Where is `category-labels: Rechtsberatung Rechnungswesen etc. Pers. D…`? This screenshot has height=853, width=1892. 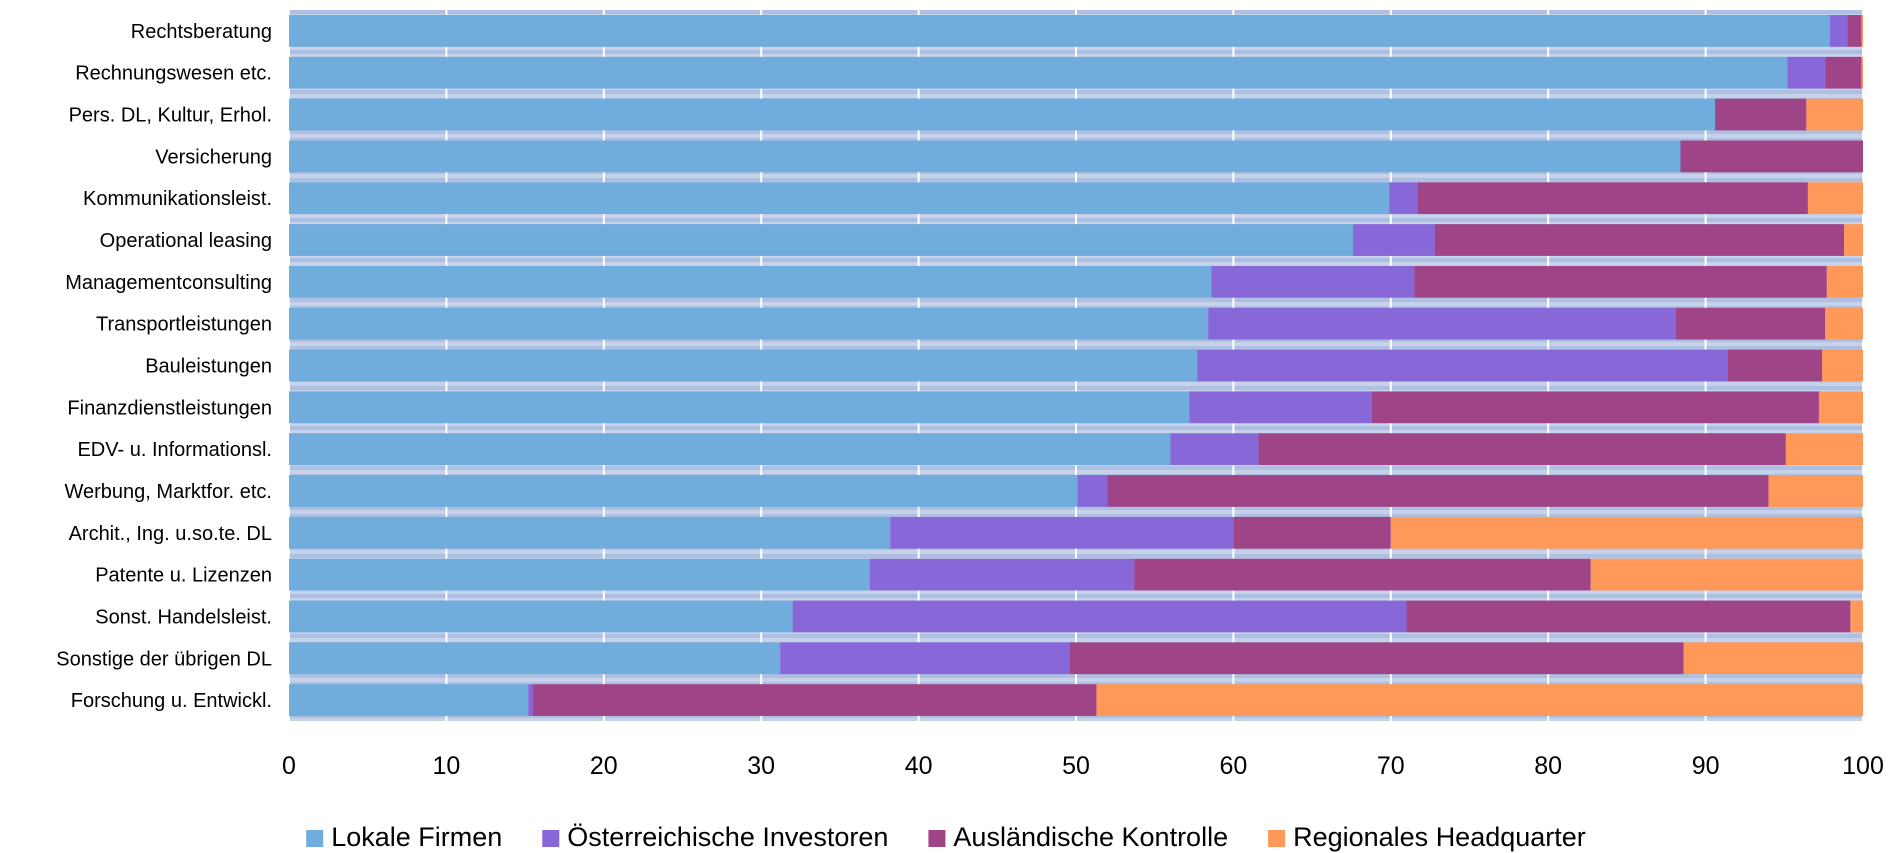
category-labels: Rechtsberatung Rechnungswesen etc. Pers. D… is located at coordinates (164, 366).